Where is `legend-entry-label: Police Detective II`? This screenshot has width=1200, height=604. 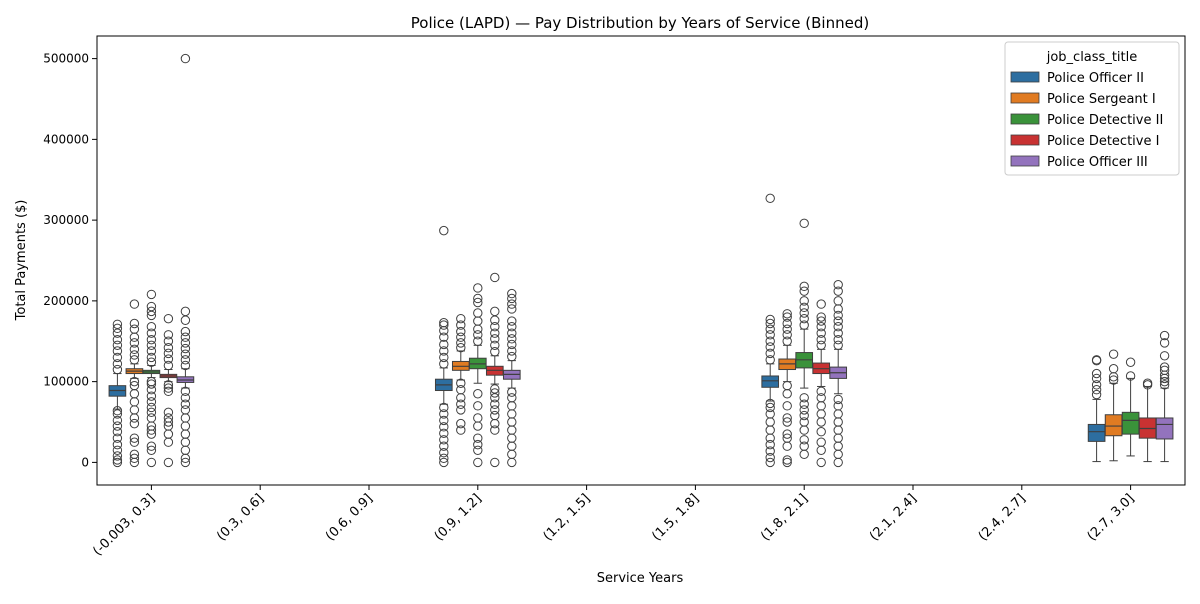 legend-entry-label: Police Detective II is located at coordinates (1105, 120).